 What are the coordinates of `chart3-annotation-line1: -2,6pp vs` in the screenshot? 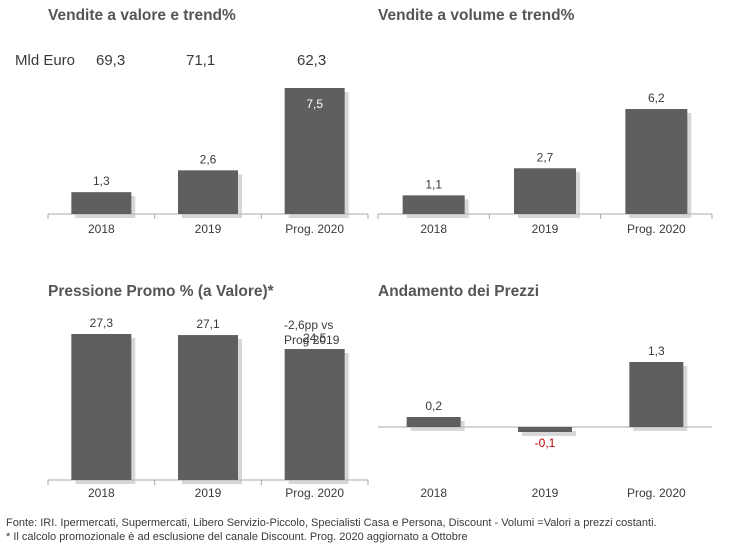 It's located at (309, 325).